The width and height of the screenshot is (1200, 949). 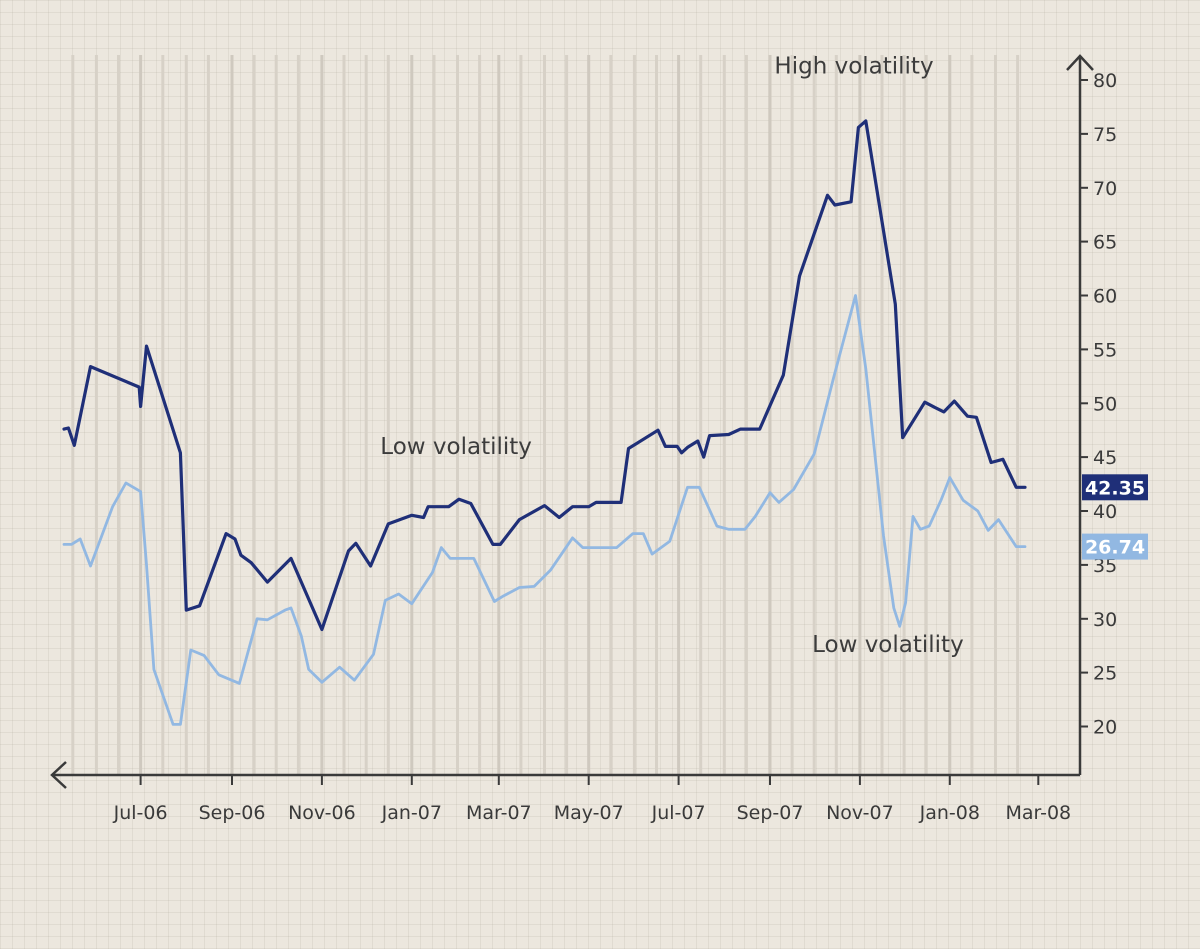 I want to click on y-tick-label: 65, so click(x=1105, y=243).